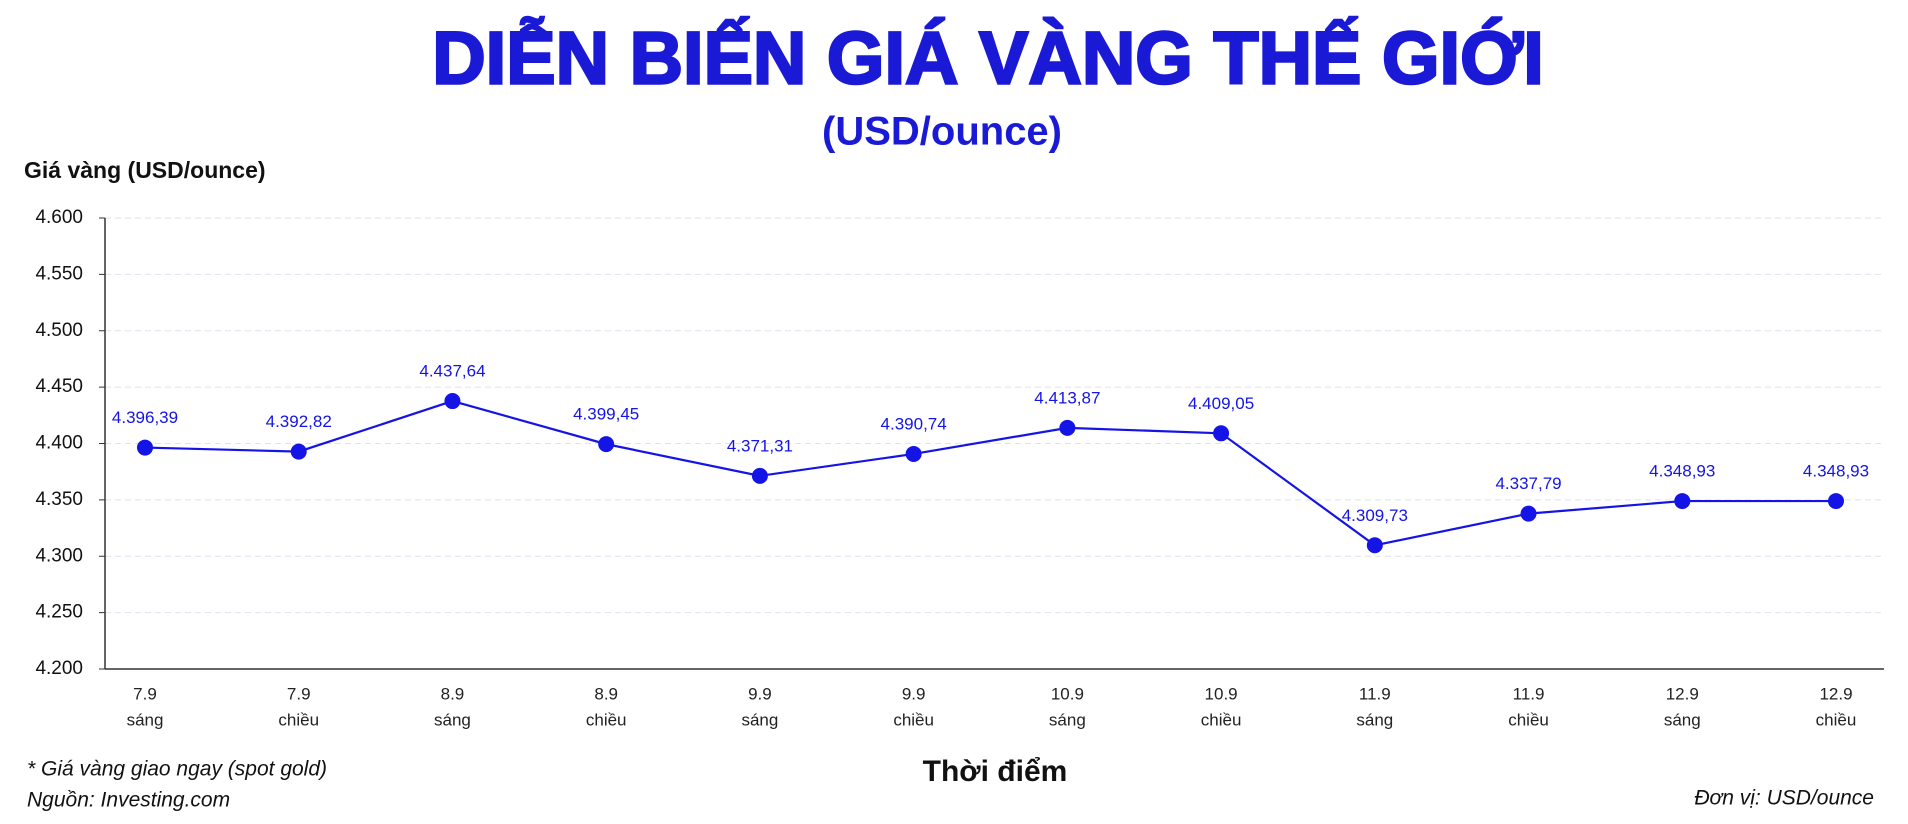 This screenshot has width=1908, height=824. I want to click on y-tick-label: 4.550, so click(59, 273).